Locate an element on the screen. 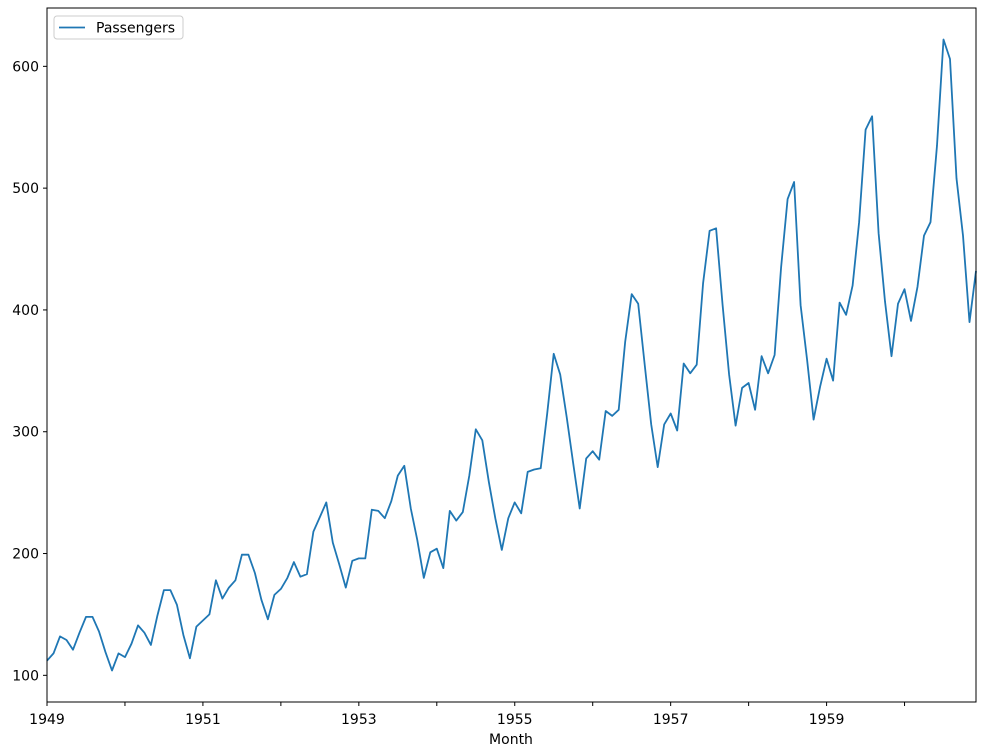 The height and width of the screenshot is (756, 986). x-tick-label: 1949 is located at coordinates (47, 720).